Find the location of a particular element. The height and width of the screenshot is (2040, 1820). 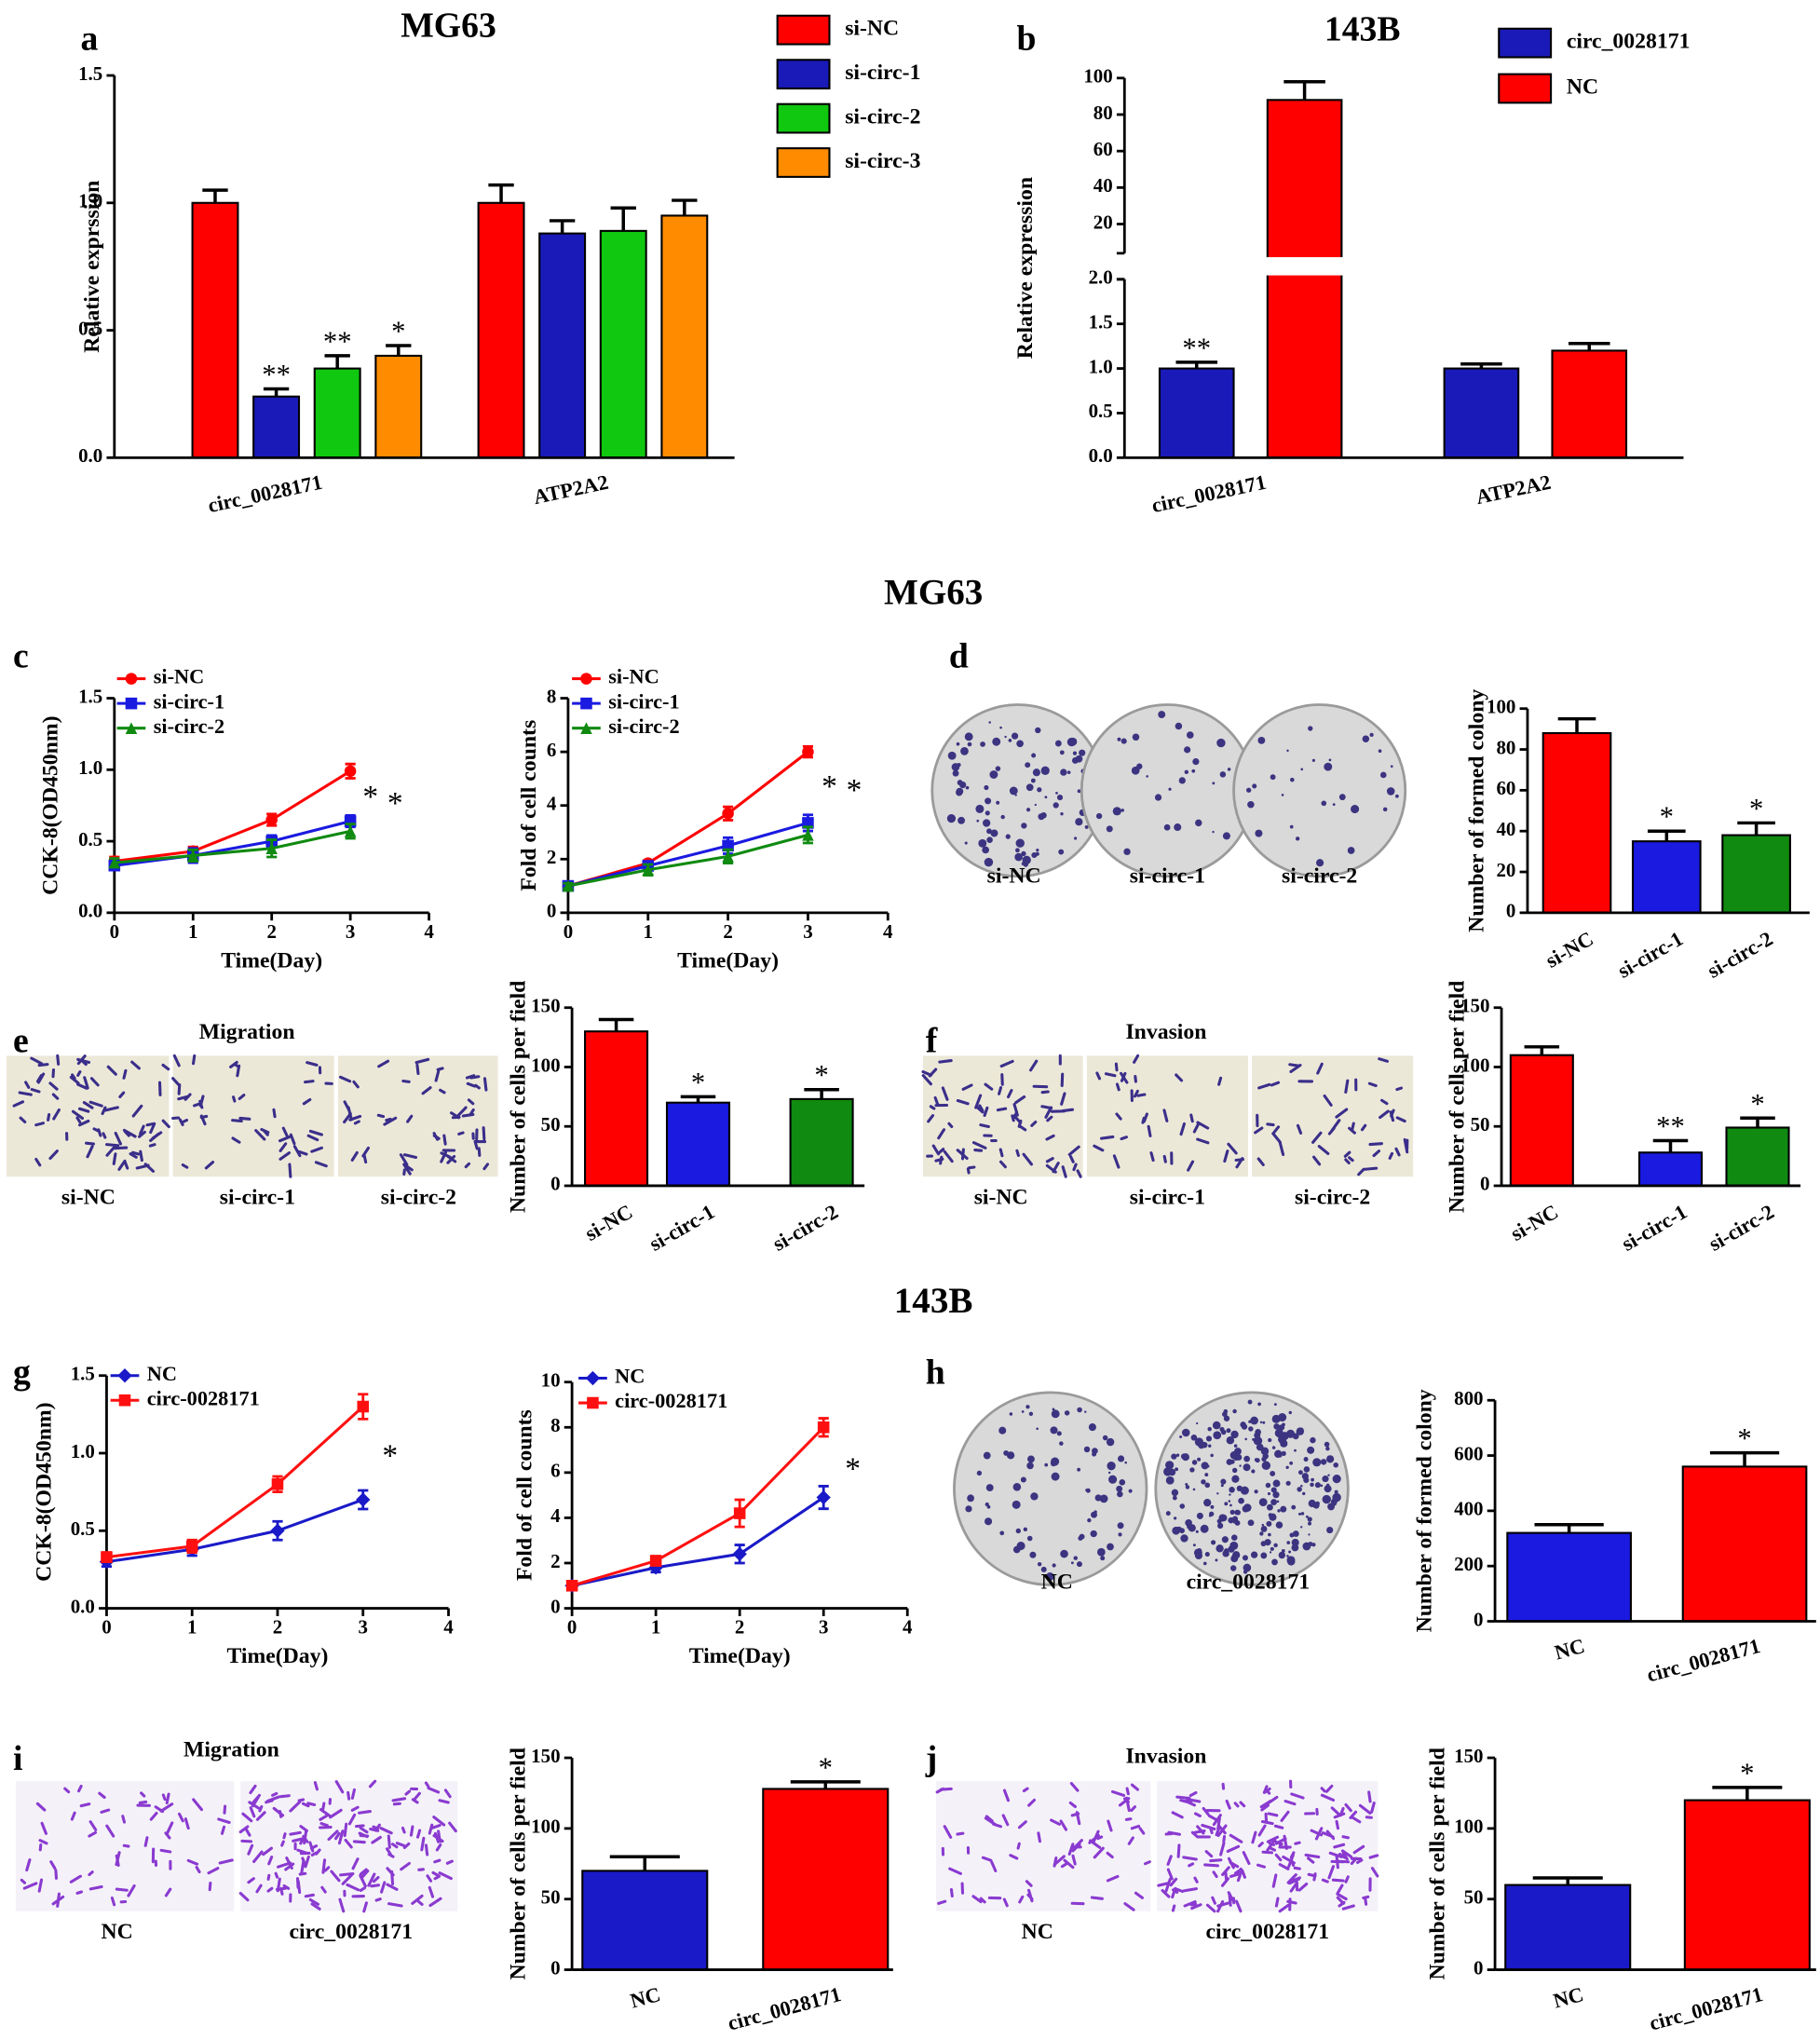

significance-label: * is located at coordinates (698, 1082).